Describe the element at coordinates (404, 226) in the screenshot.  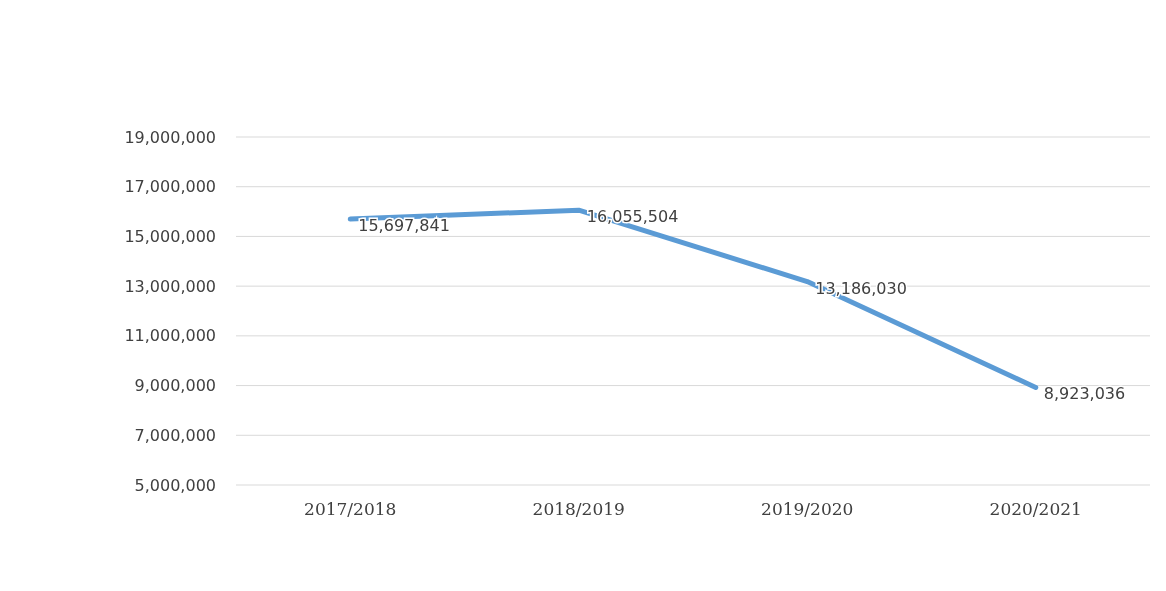
I see `data-label: 15,697,841` at that location.